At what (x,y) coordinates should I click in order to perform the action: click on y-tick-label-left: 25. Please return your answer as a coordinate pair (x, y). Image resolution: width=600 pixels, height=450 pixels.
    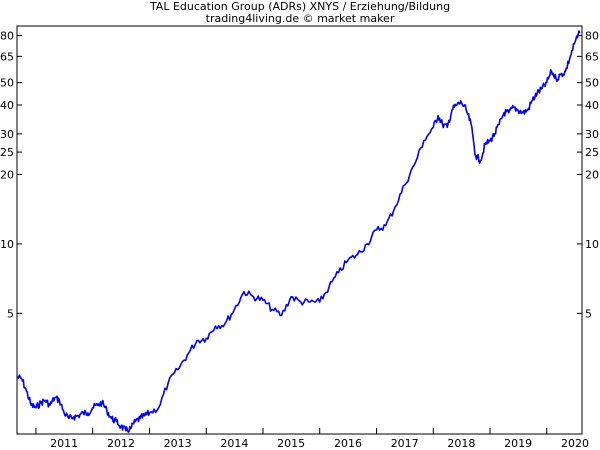
    Looking at the image, I should click on (7, 152).